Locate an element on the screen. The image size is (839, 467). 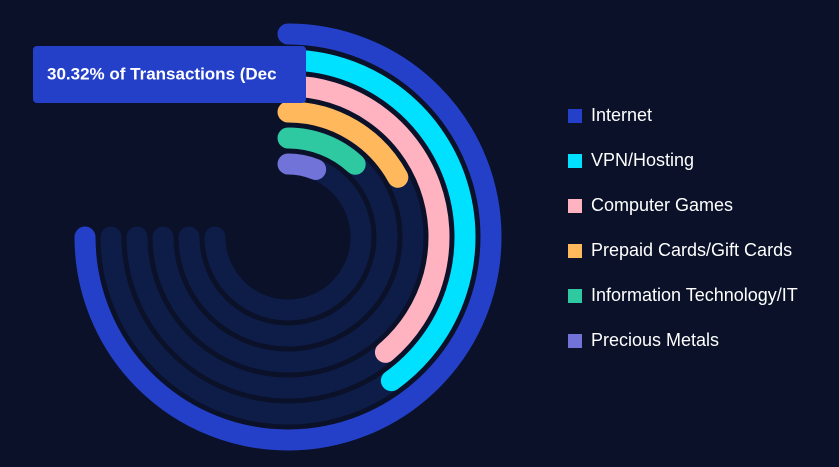
legend-label: VPN/Hosting is located at coordinates (642, 160).